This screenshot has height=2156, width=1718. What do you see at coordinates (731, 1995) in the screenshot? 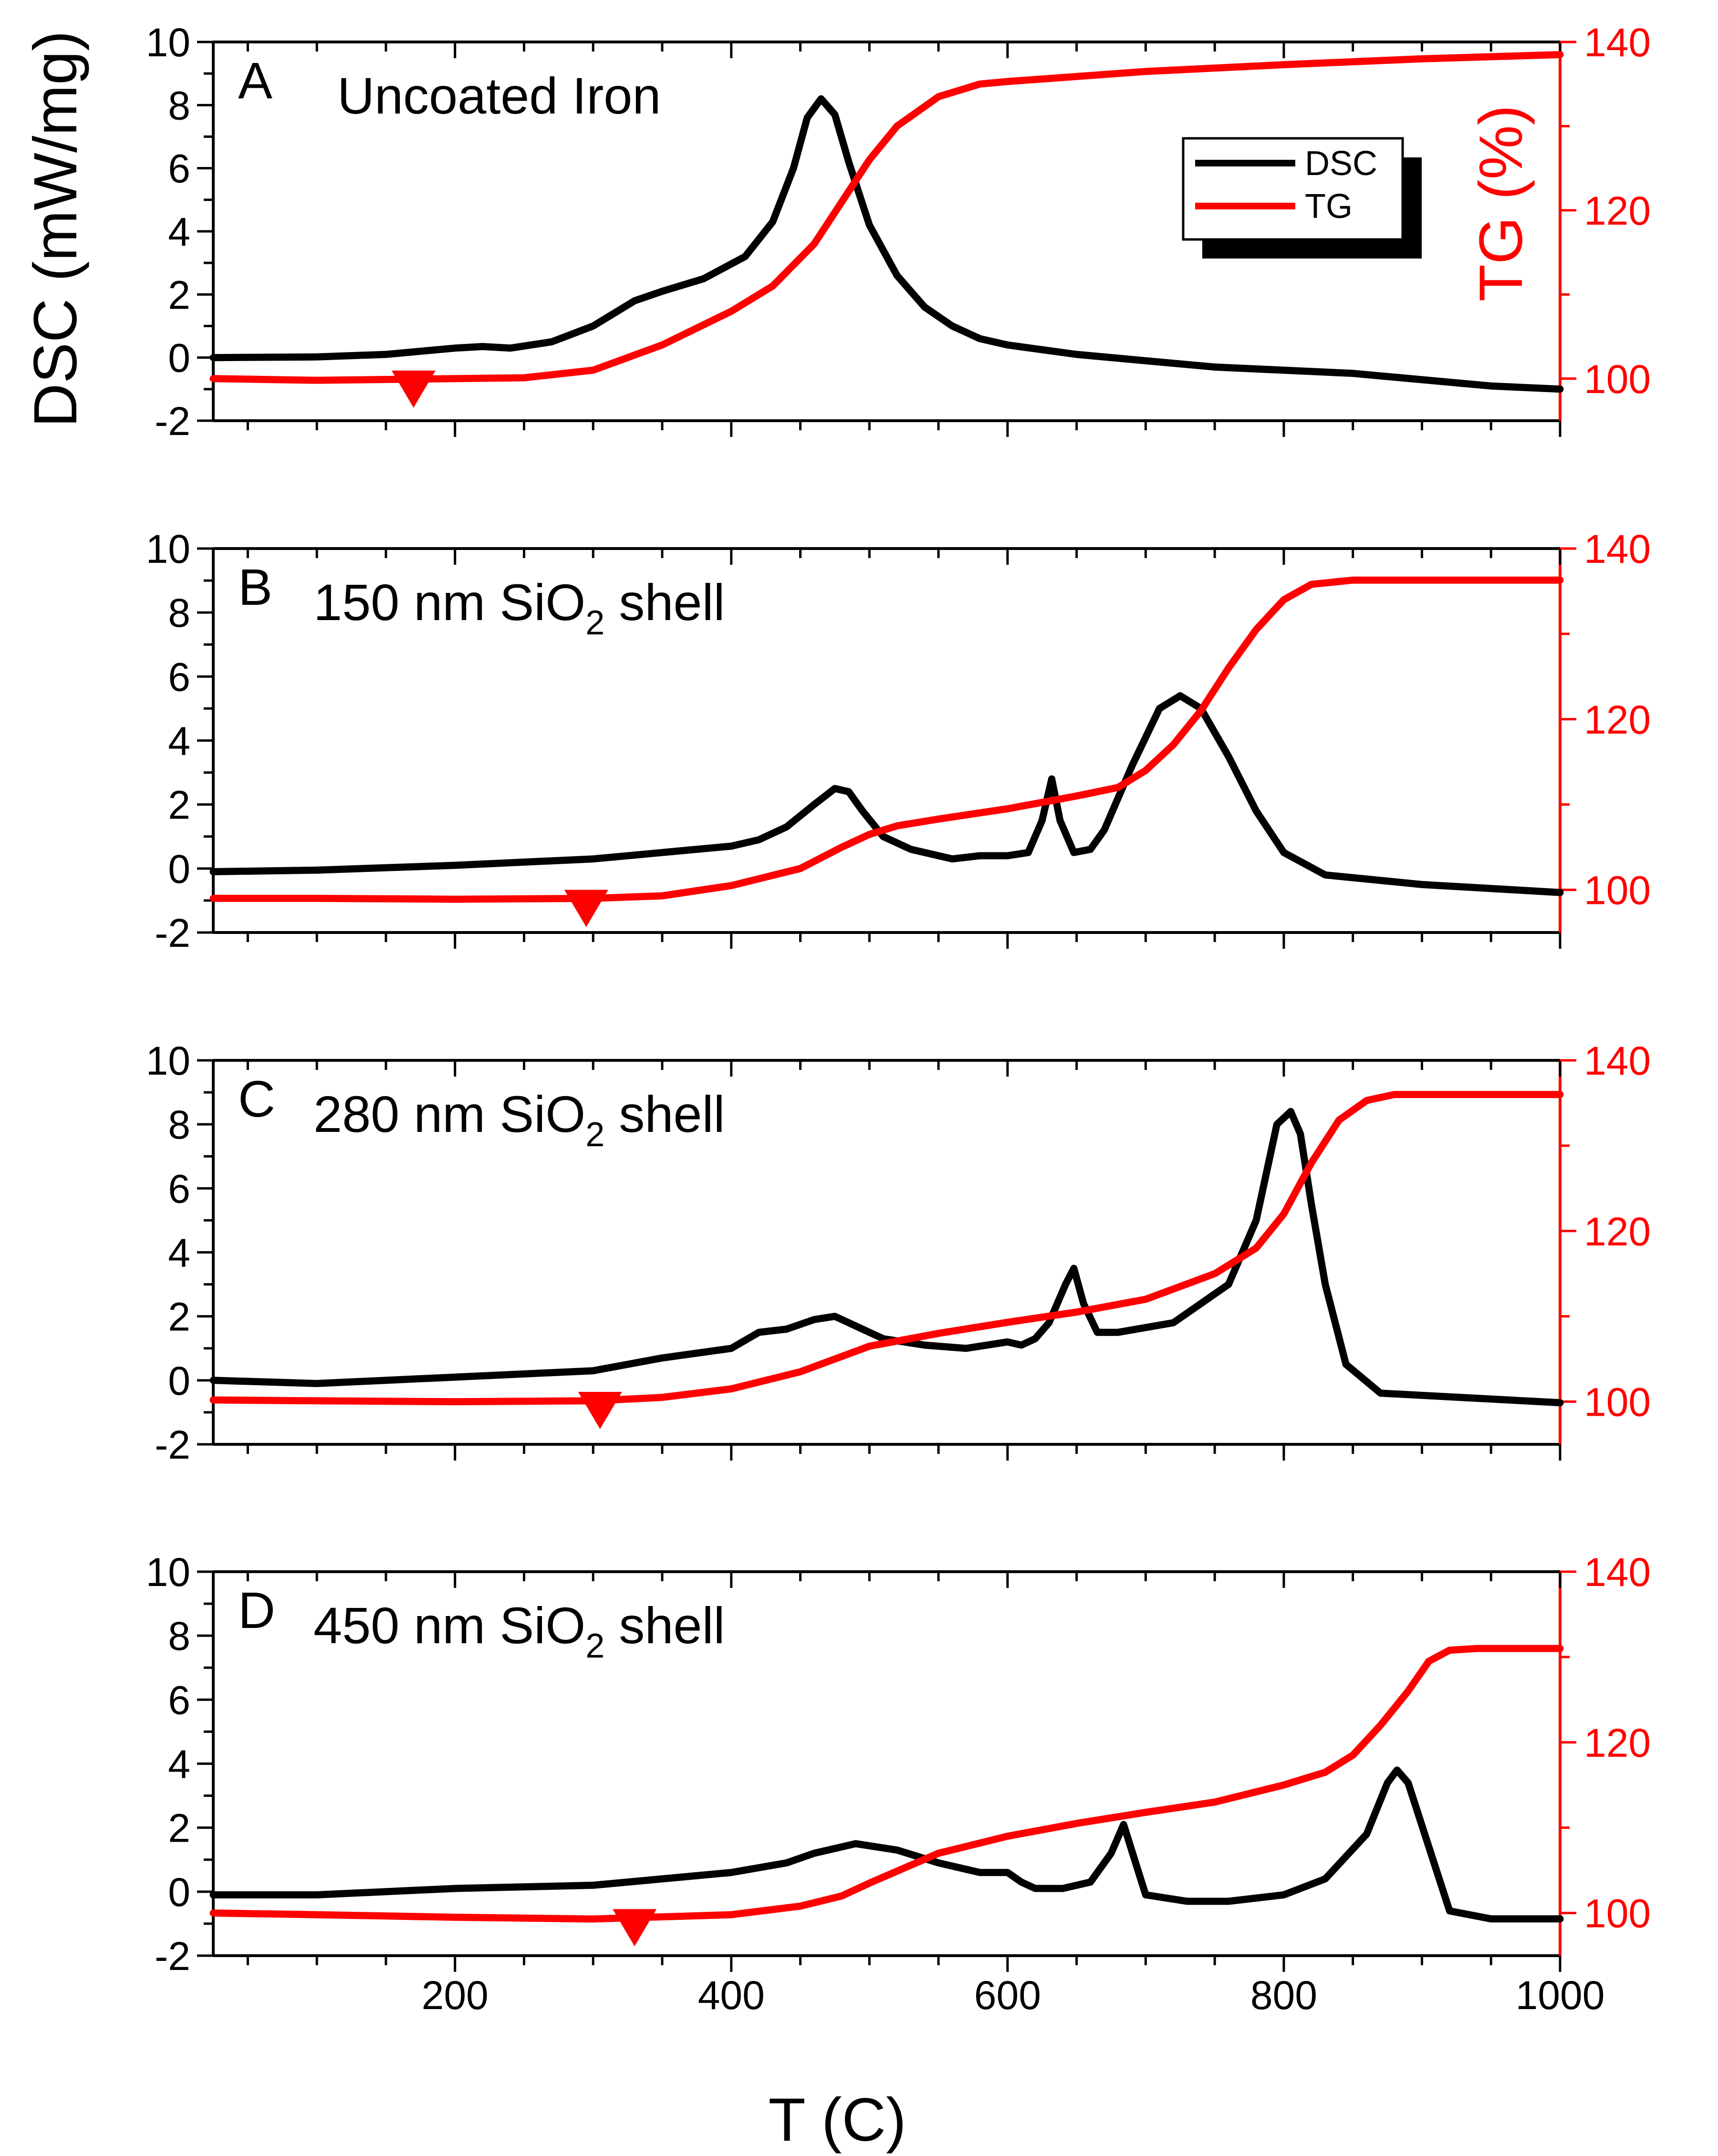
I see `x-tick-label: 400` at bounding box center [731, 1995].